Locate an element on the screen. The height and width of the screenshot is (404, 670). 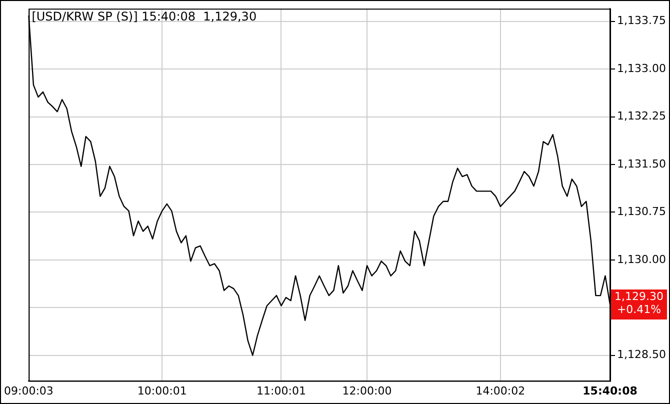
y-tick-label: 1,131.50 is located at coordinates (641, 163).